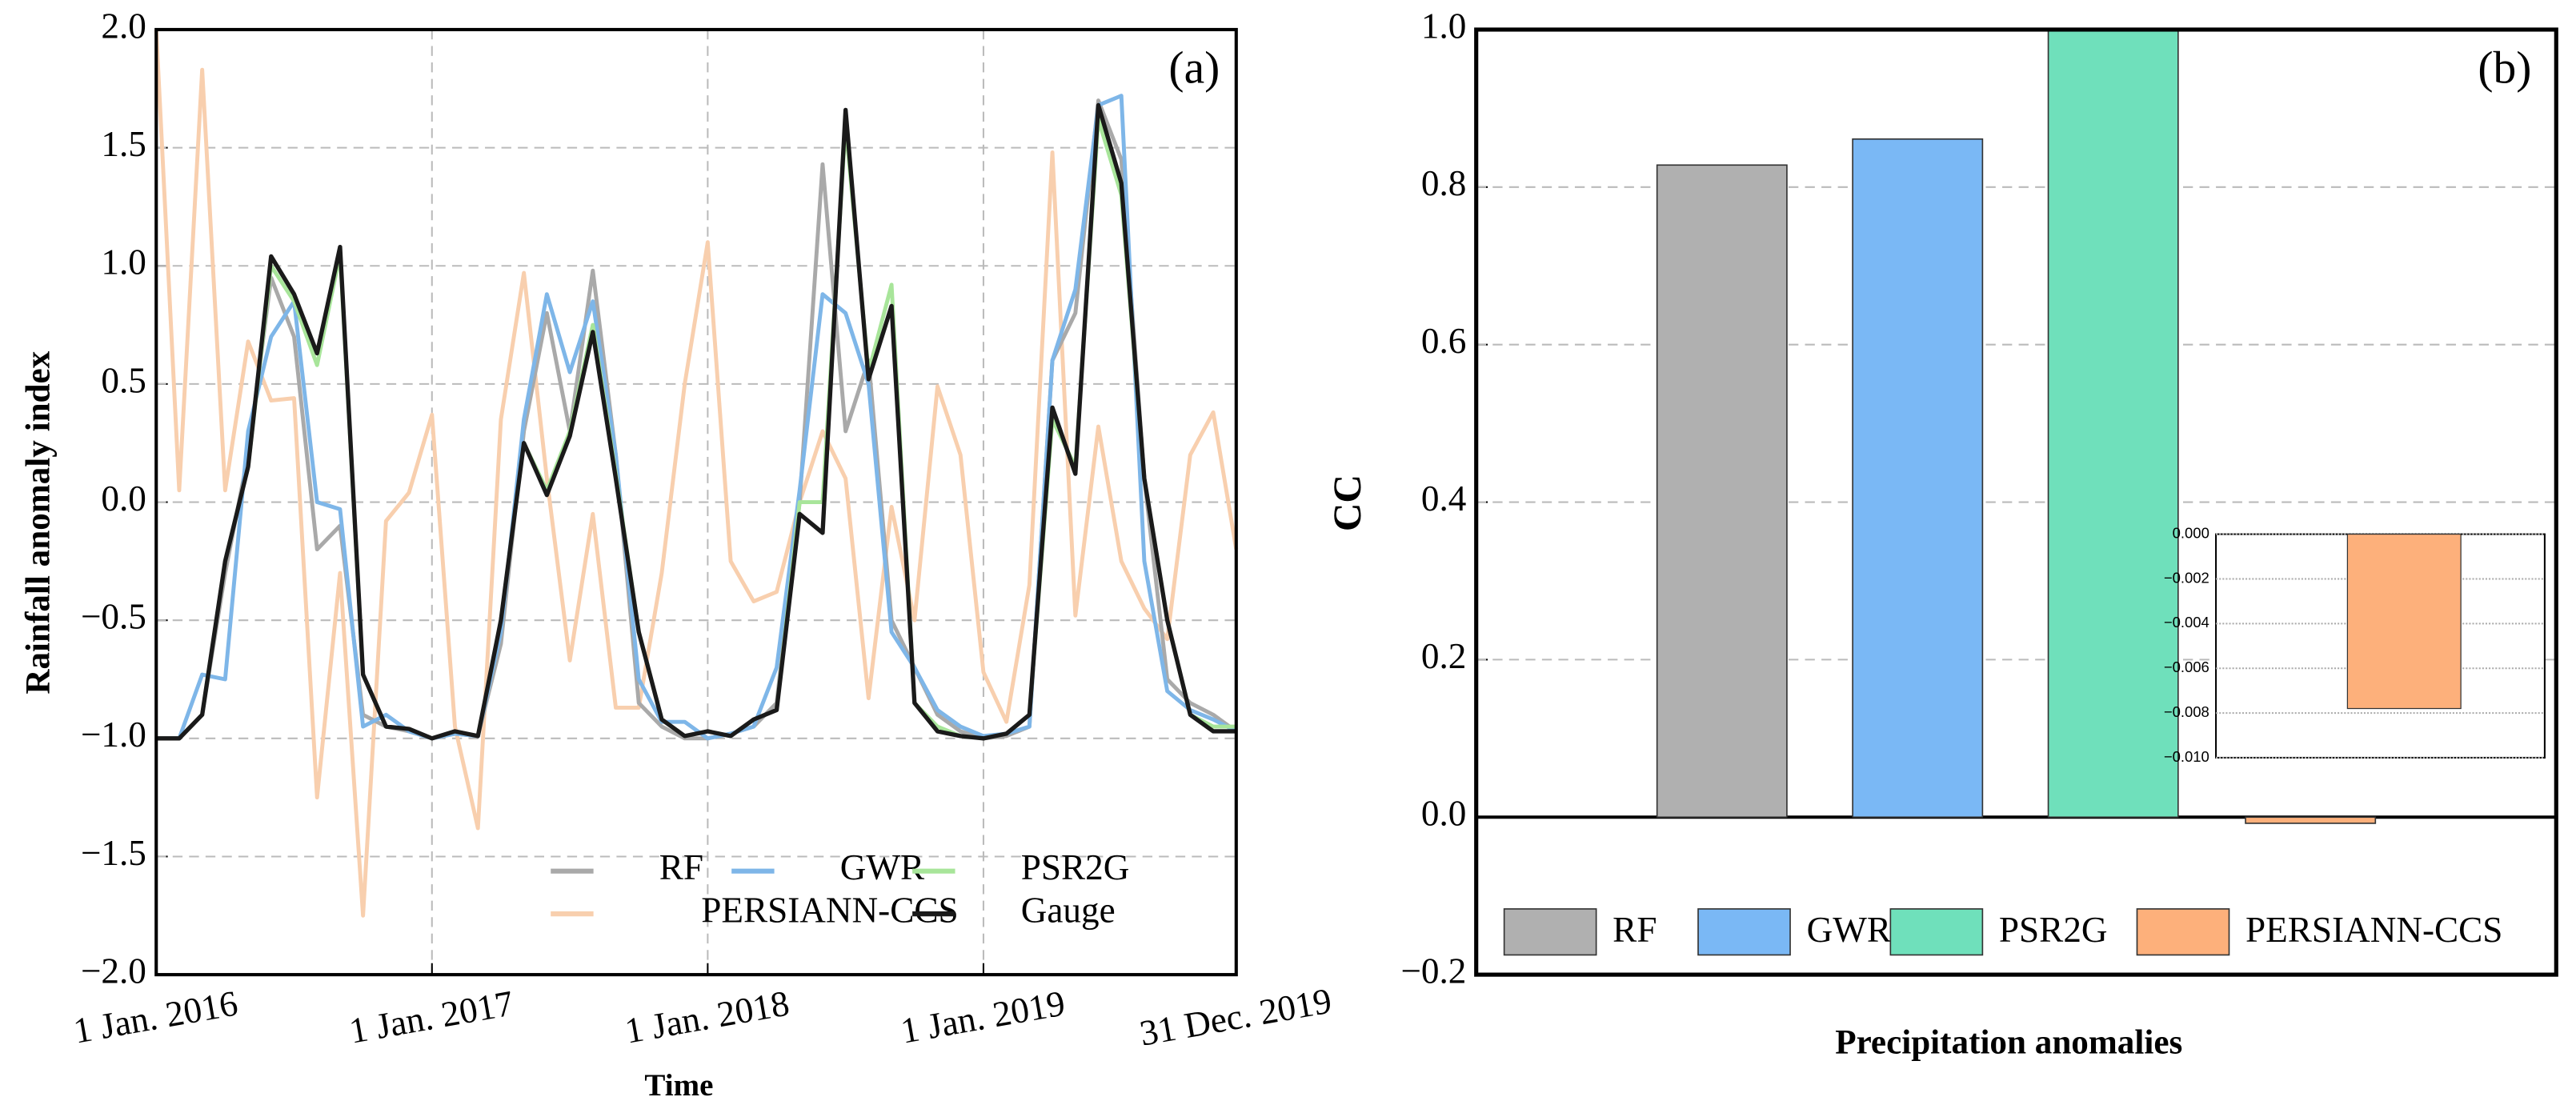  What do you see at coordinates (2186, 711) in the screenshot?
I see `inset-tick-label: −0.008` at bounding box center [2186, 711].